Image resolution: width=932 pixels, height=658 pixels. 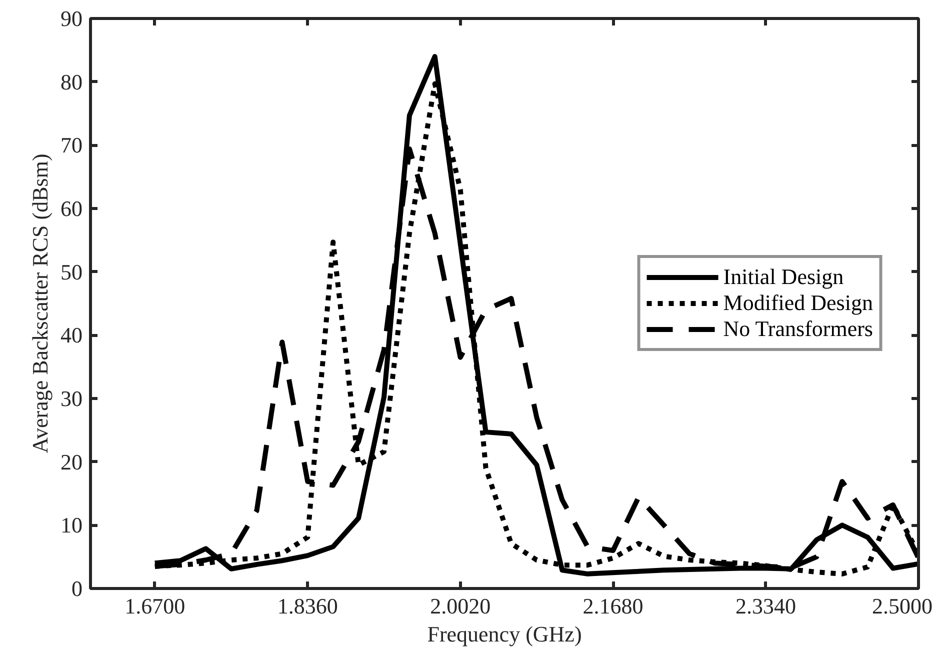 I want to click on y-tick-label: 10, so click(x=71, y=525).